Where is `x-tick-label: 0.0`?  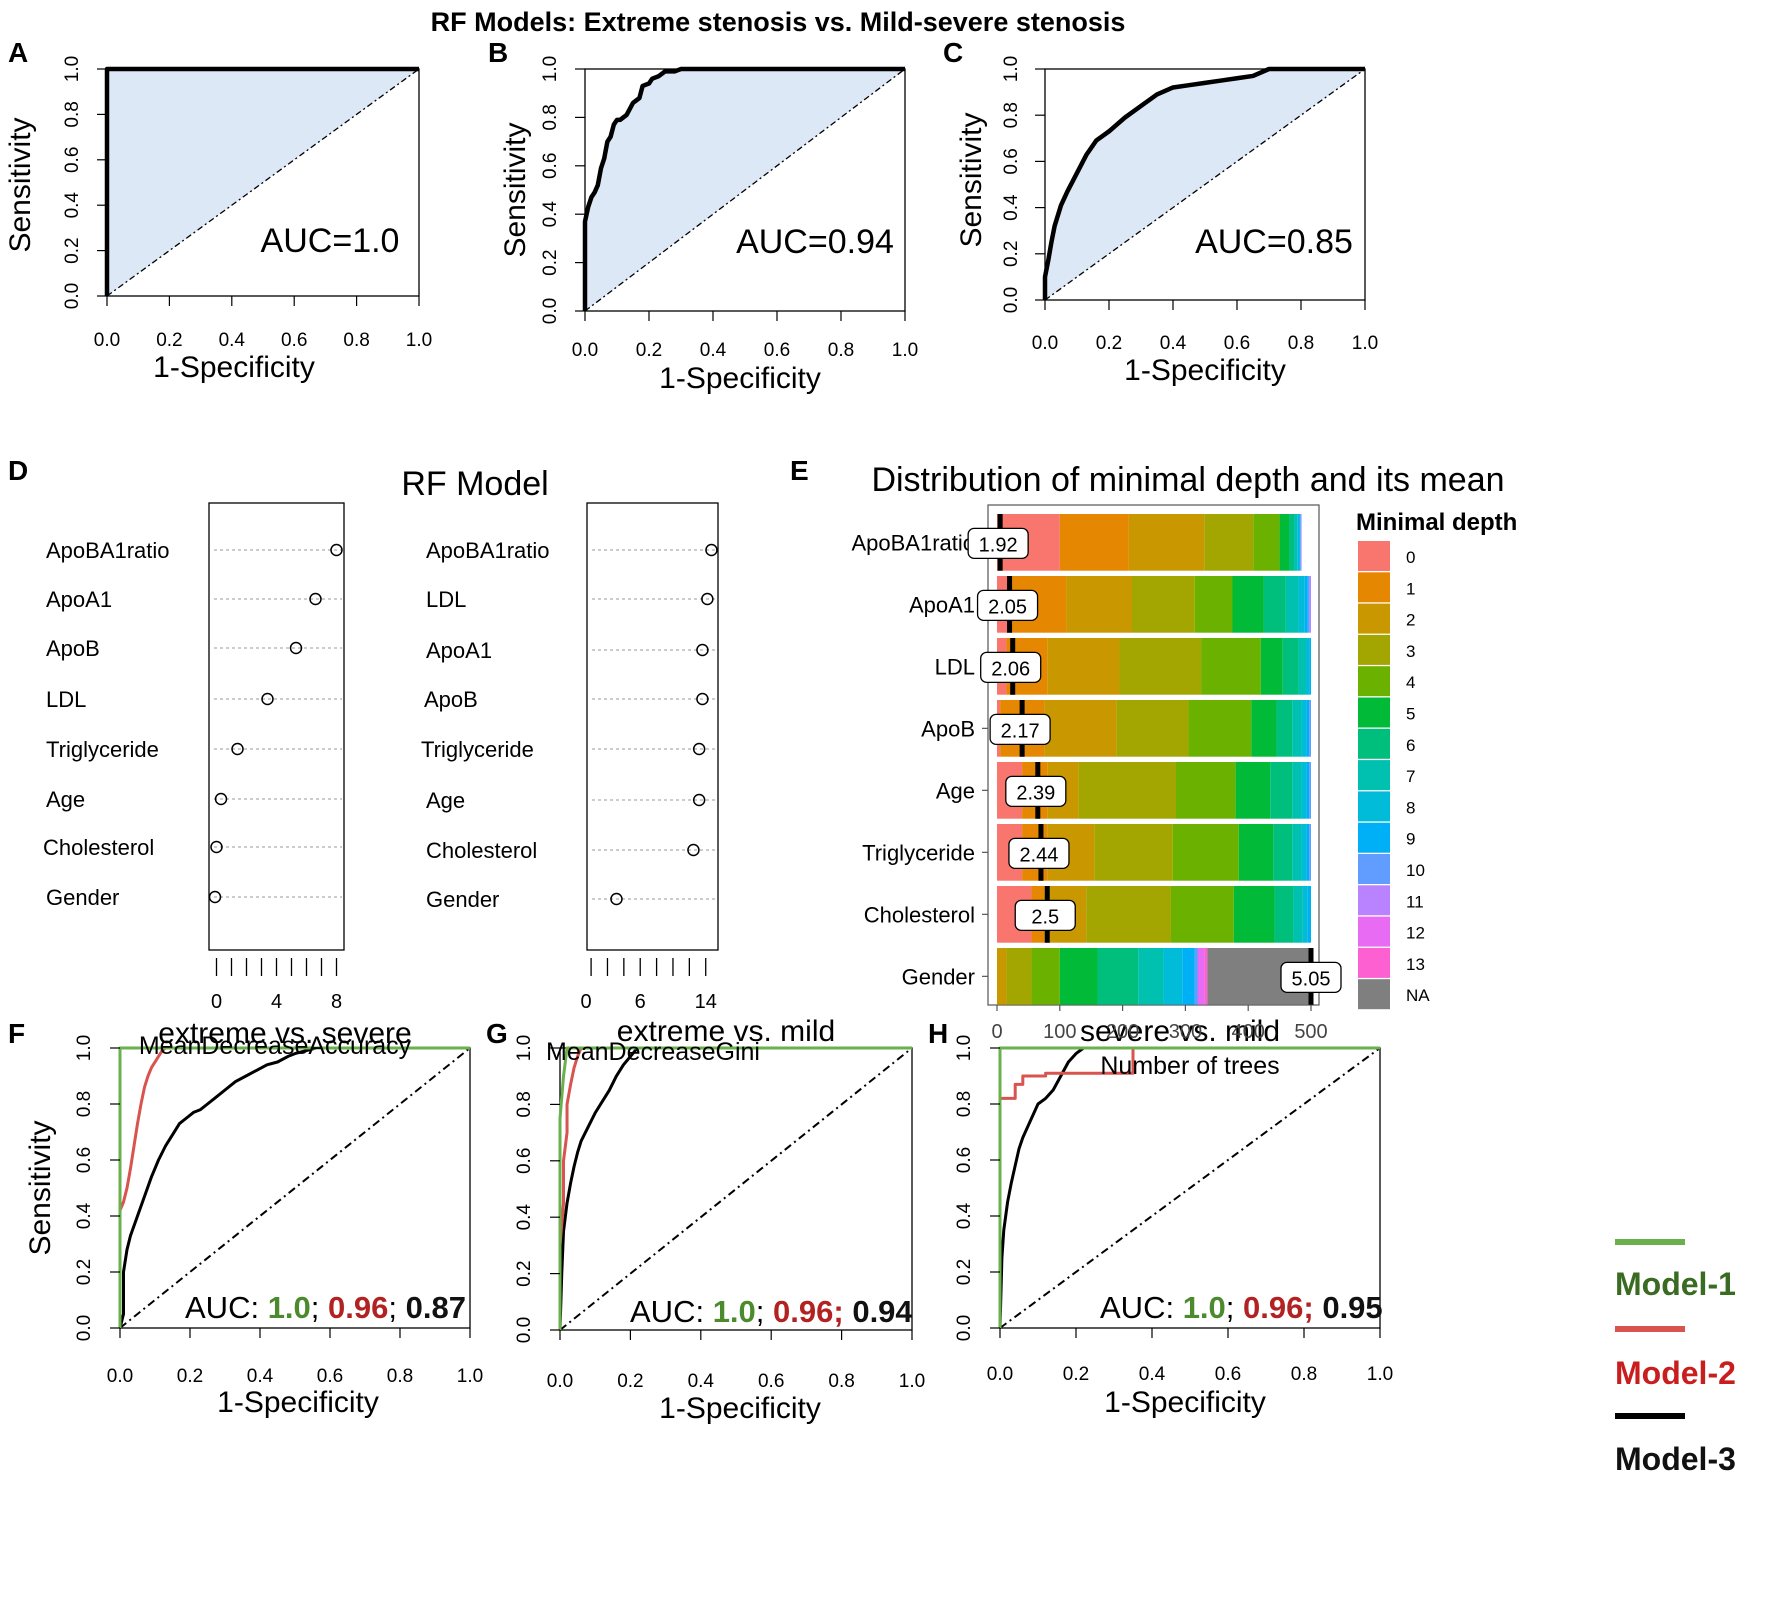 x-tick-label: 0.0 is located at coordinates (585, 350).